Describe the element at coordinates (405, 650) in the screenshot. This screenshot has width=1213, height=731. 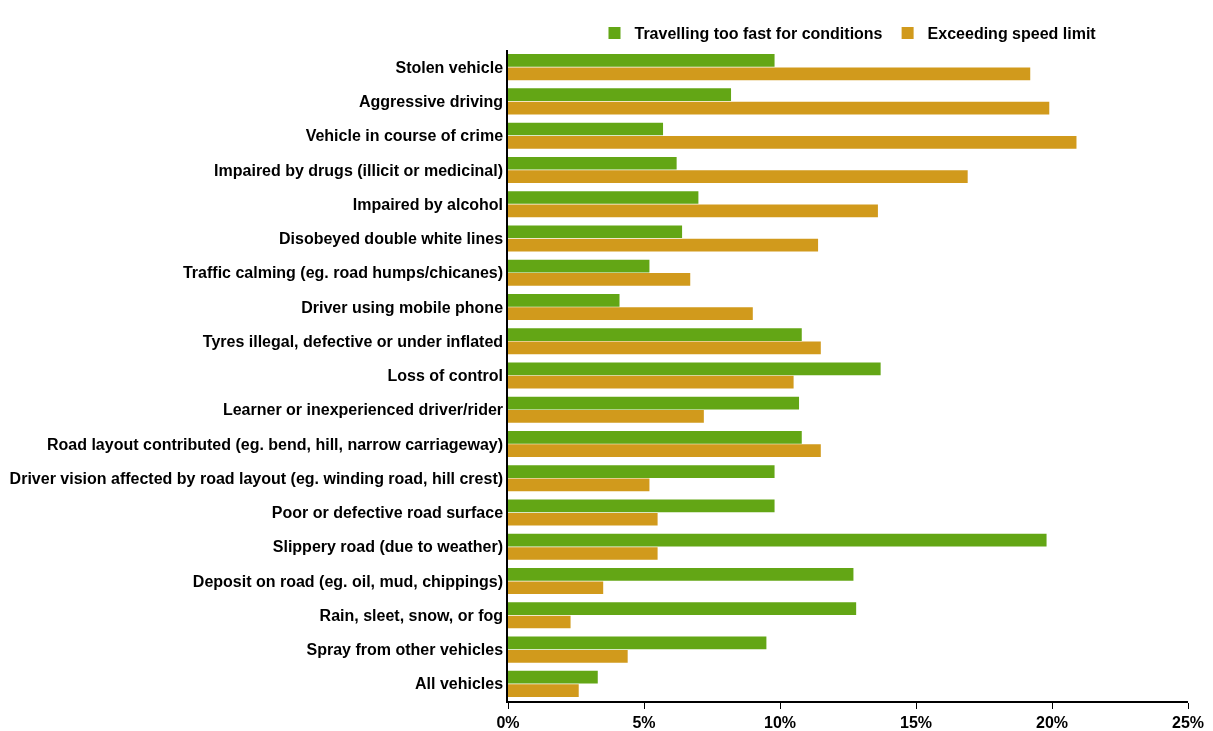
I see `y-tick-label: Spray from other vehicles` at that location.